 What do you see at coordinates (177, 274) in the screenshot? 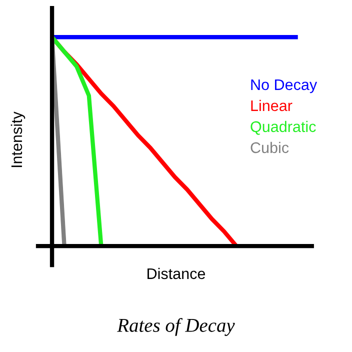
I see `x-axis-title: Distance` at bounding box center [177, 274].